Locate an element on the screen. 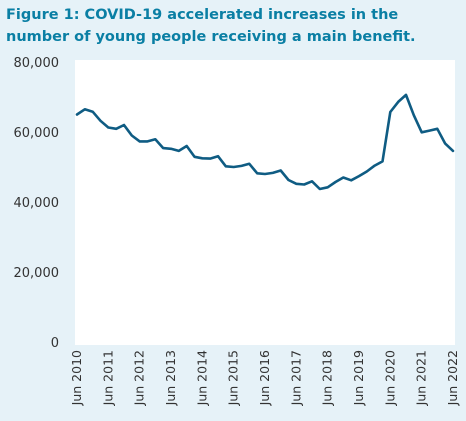  x-tick-label: Jun 2015 is located at coordinates (233, 378).